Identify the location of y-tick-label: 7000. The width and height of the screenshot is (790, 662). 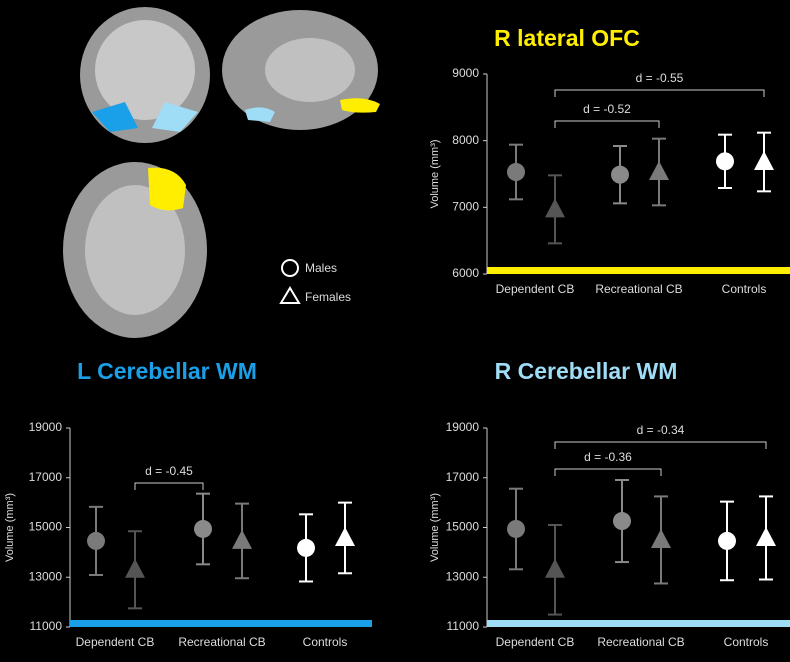
(465, 207).